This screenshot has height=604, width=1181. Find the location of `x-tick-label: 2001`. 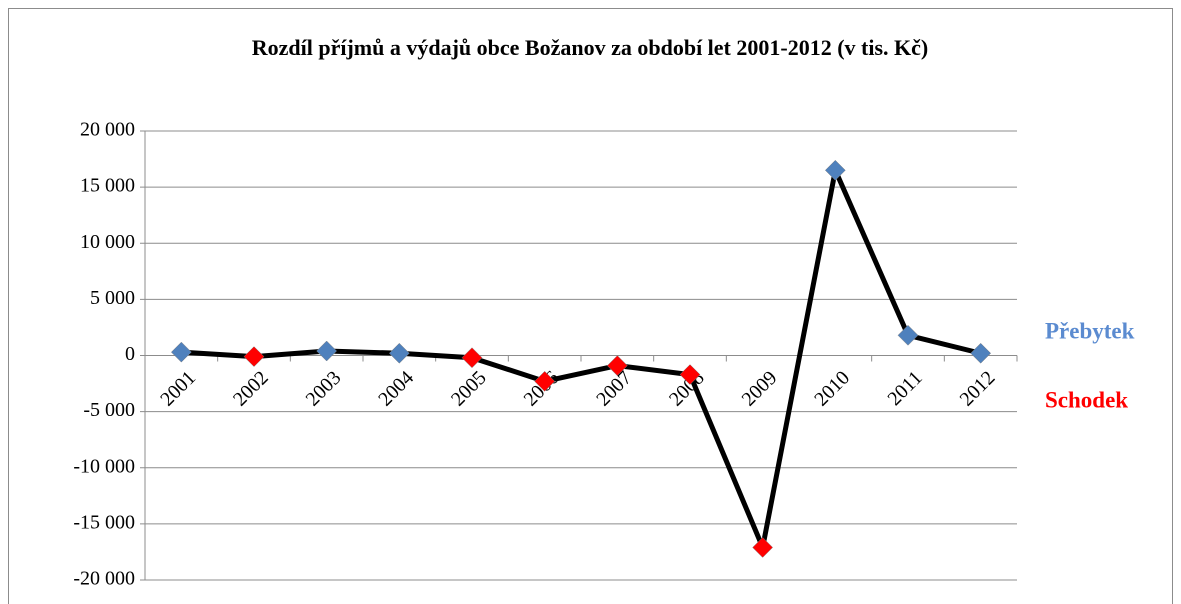

x-tick-label: 2001 is located at coordinates (178, 389).